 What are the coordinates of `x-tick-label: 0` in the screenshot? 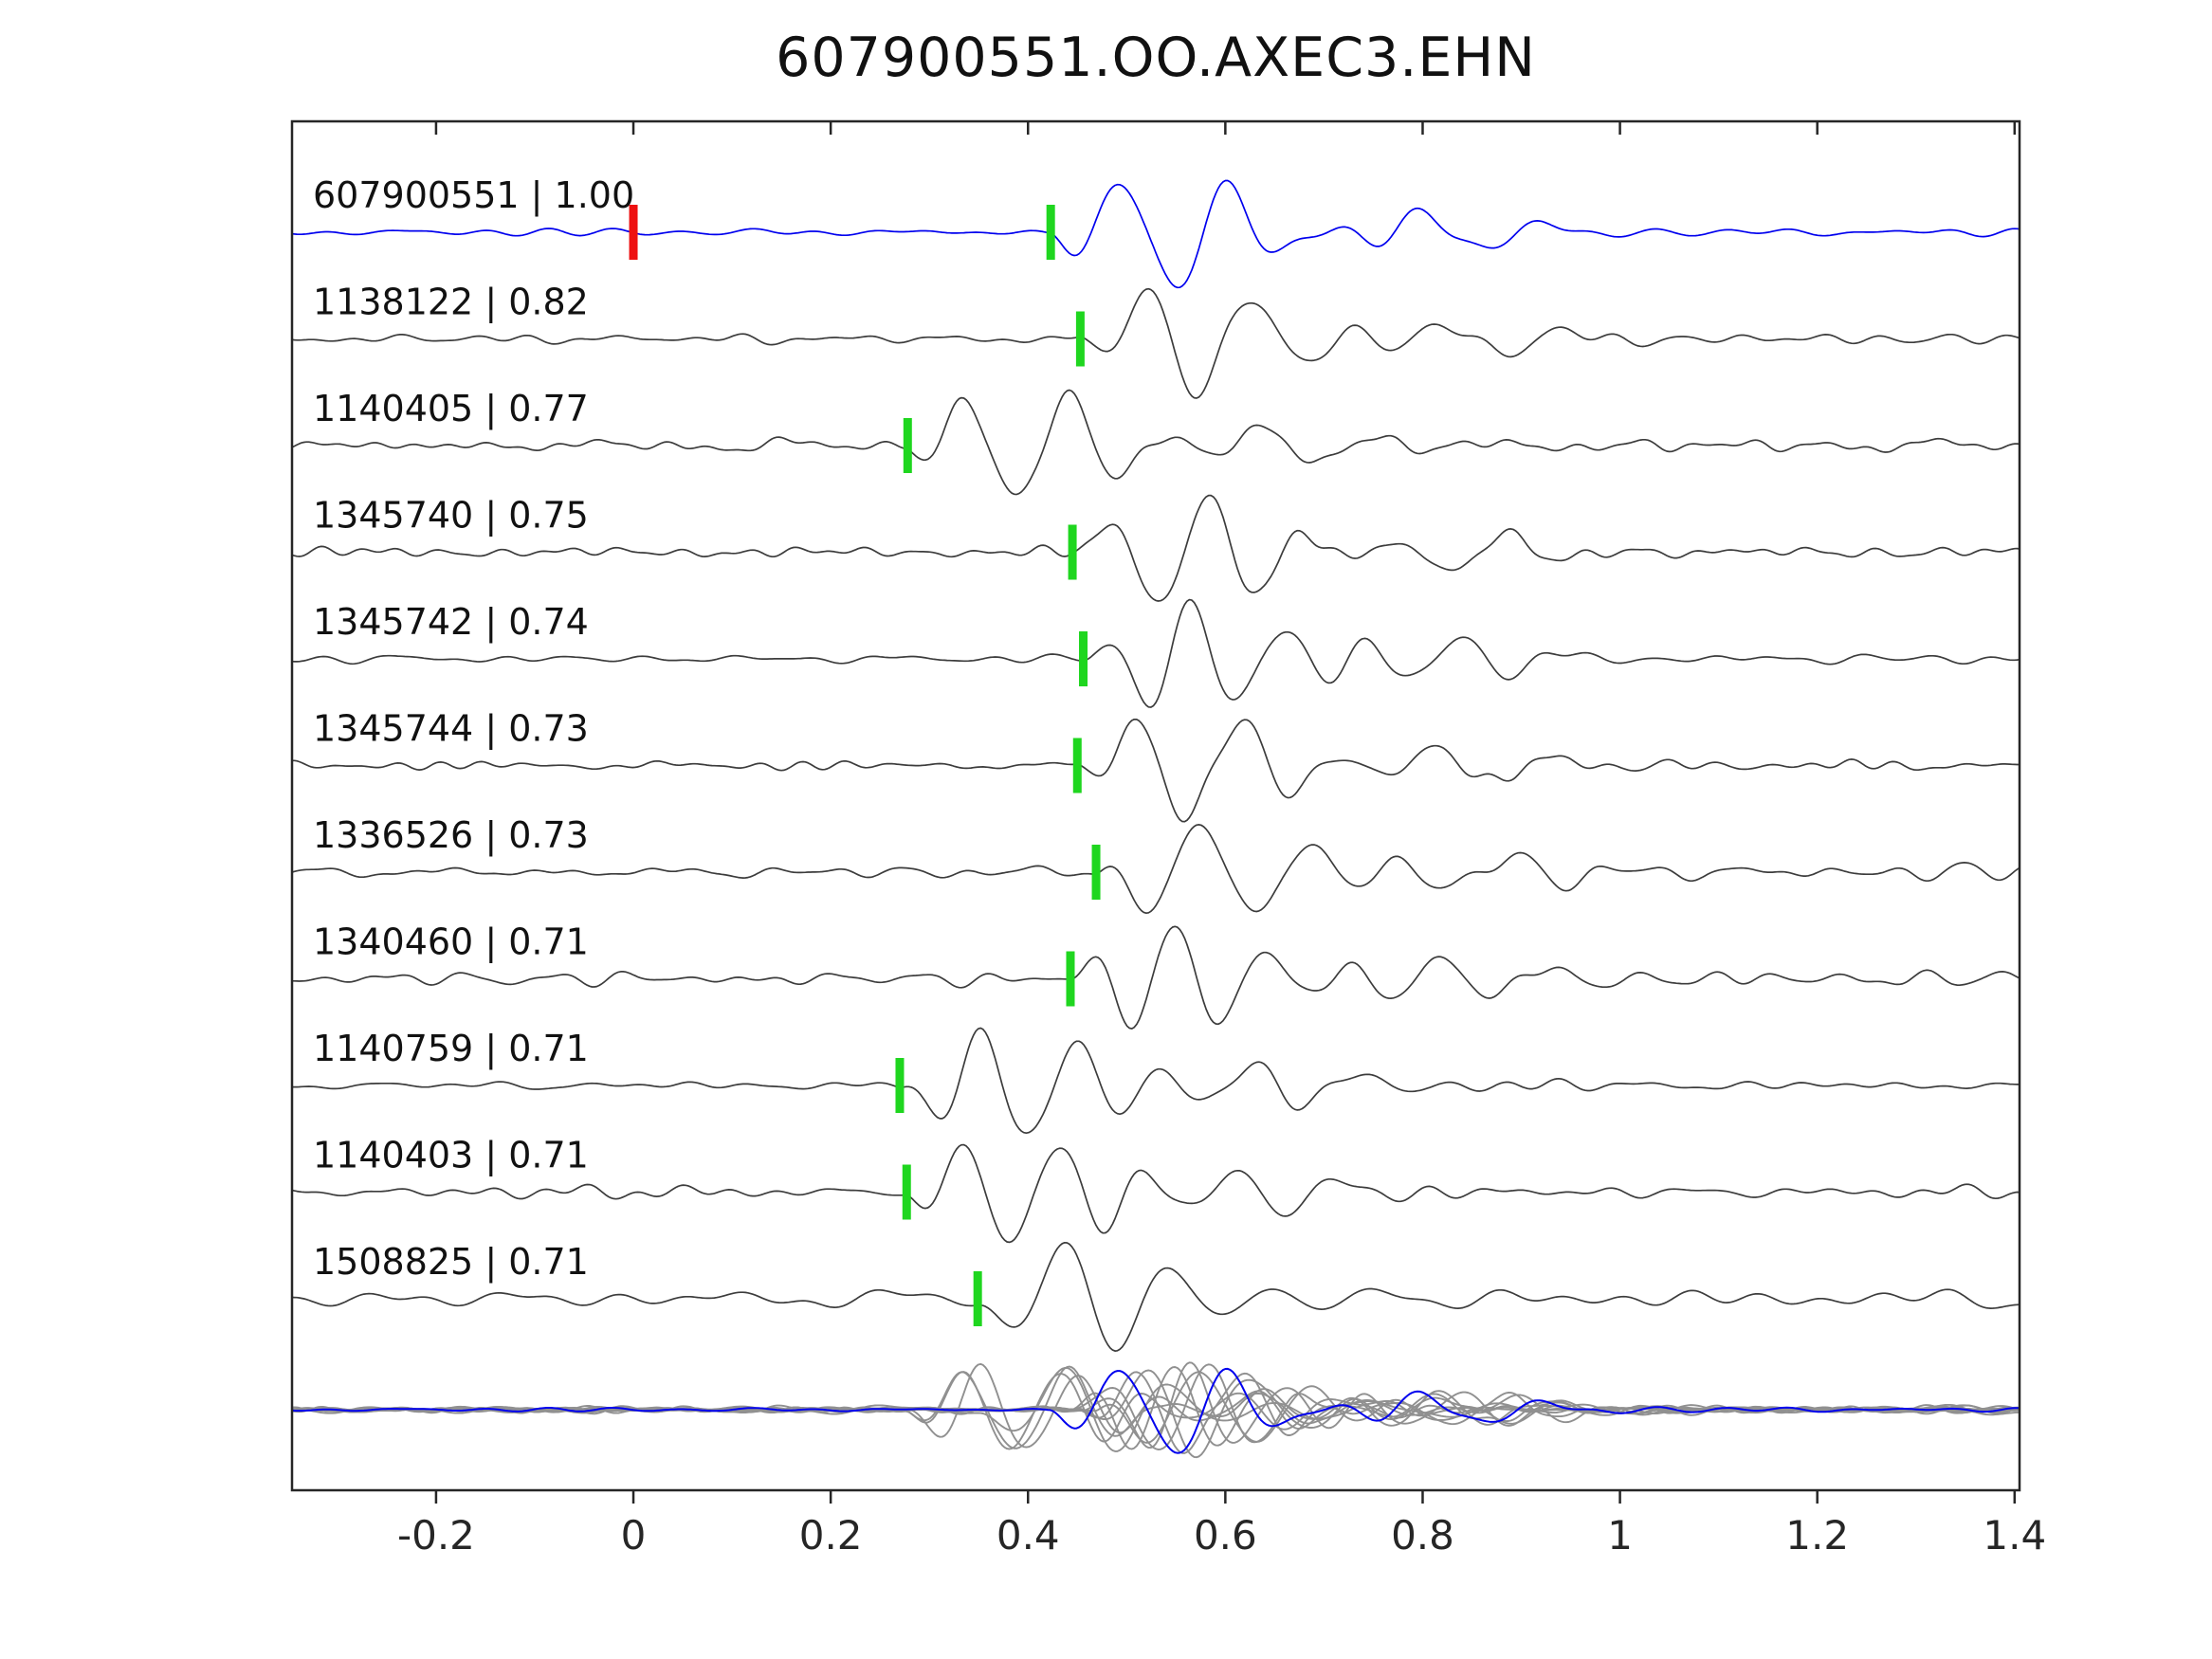 It's located at (634, 1535).